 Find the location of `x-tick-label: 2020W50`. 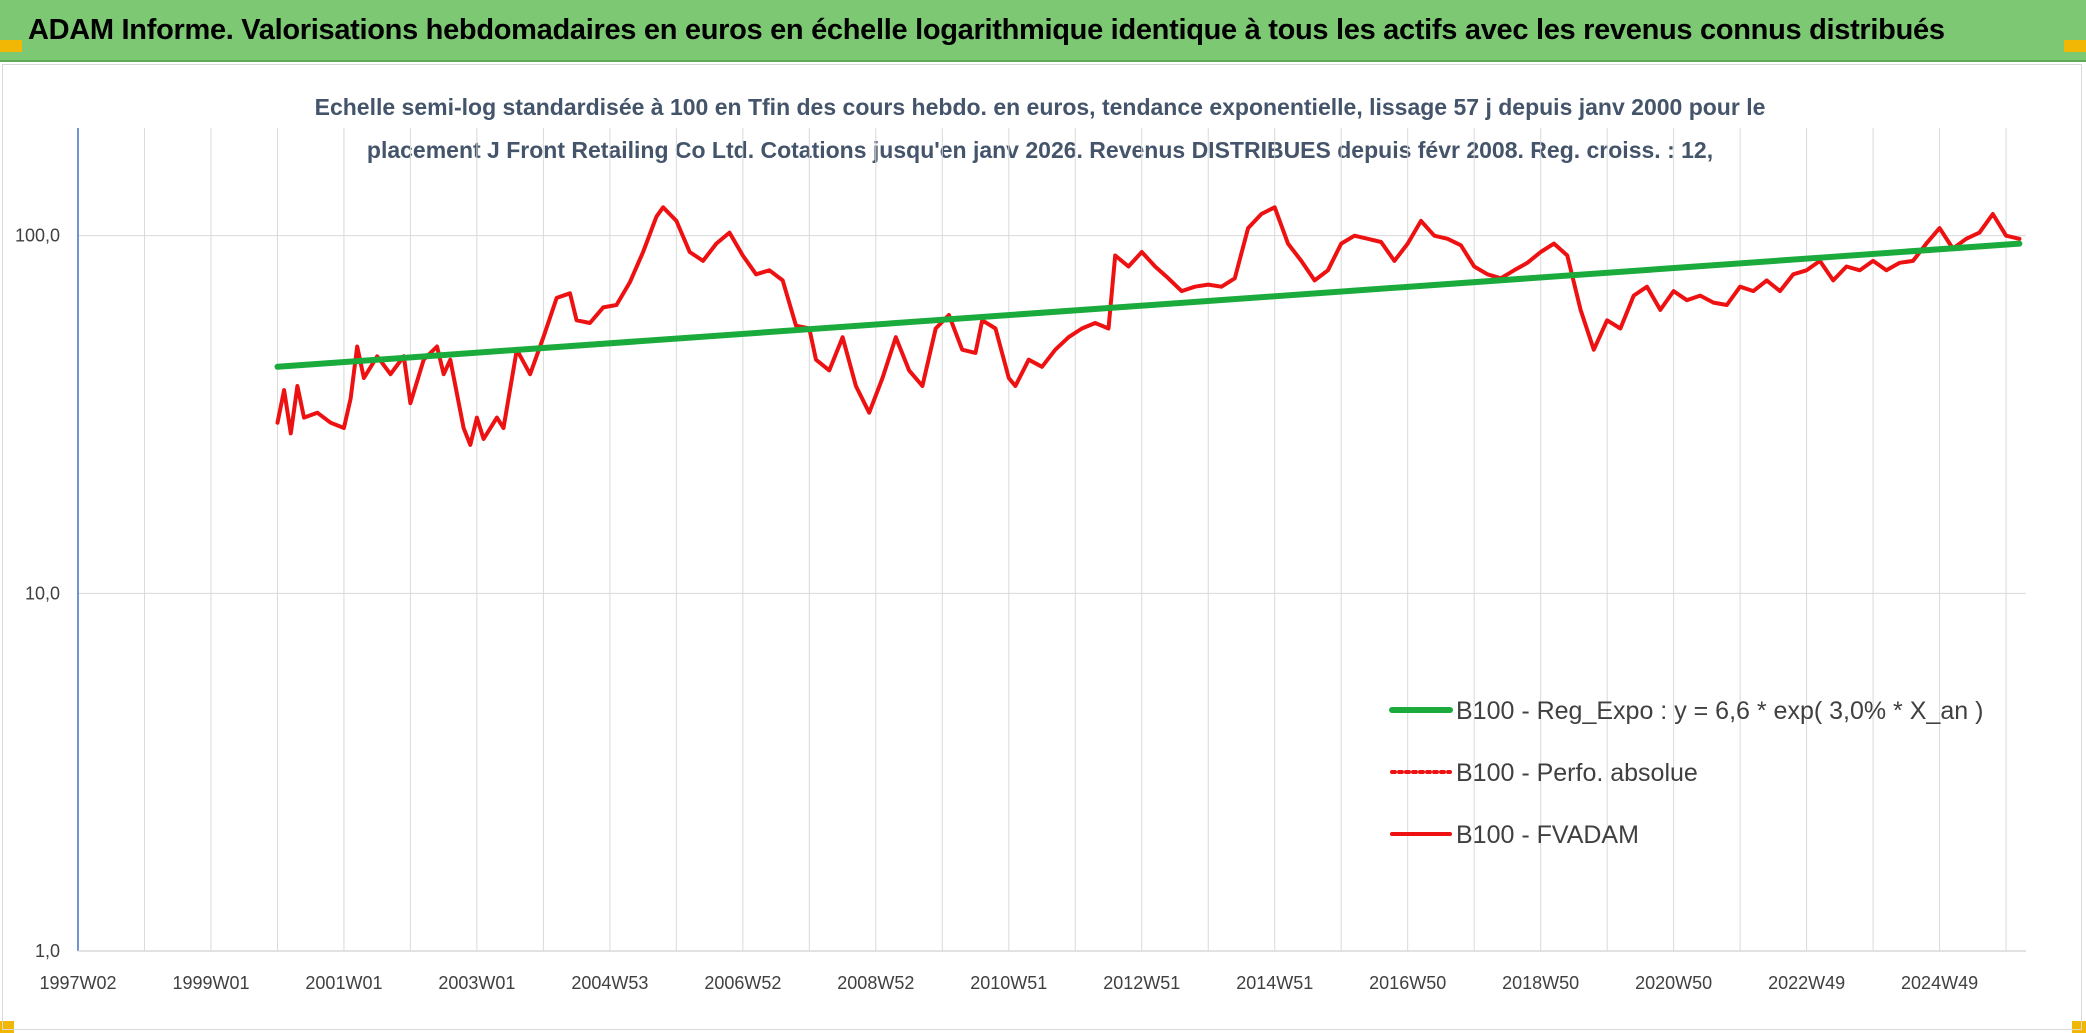

x-tick-label: 2020W50 is located at coordinates (1673, 983).